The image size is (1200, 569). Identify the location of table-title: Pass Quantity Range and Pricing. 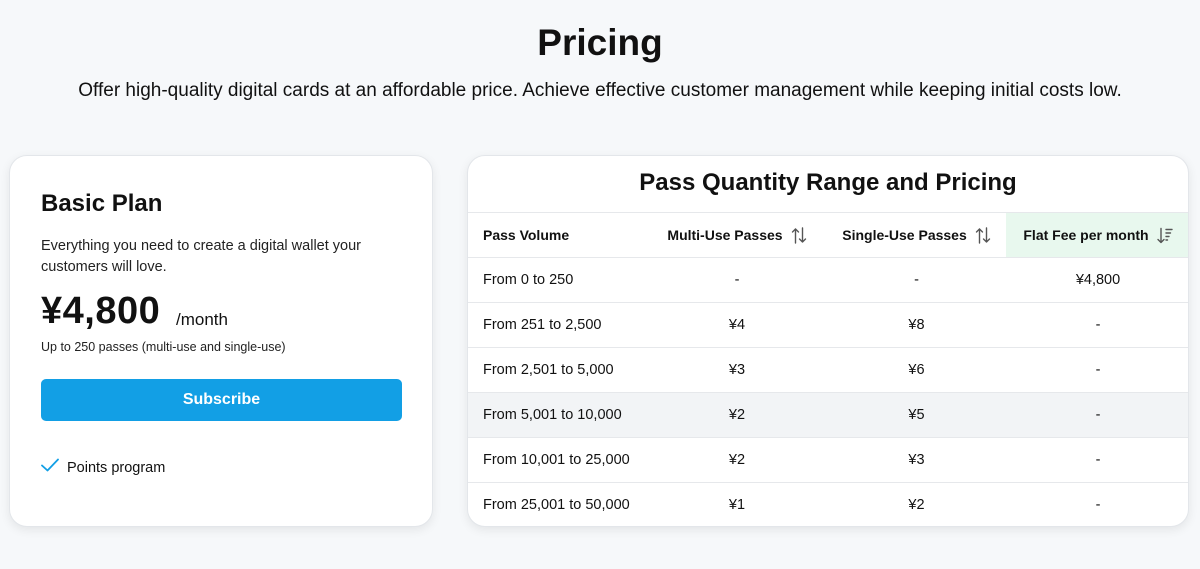
(828, 182).